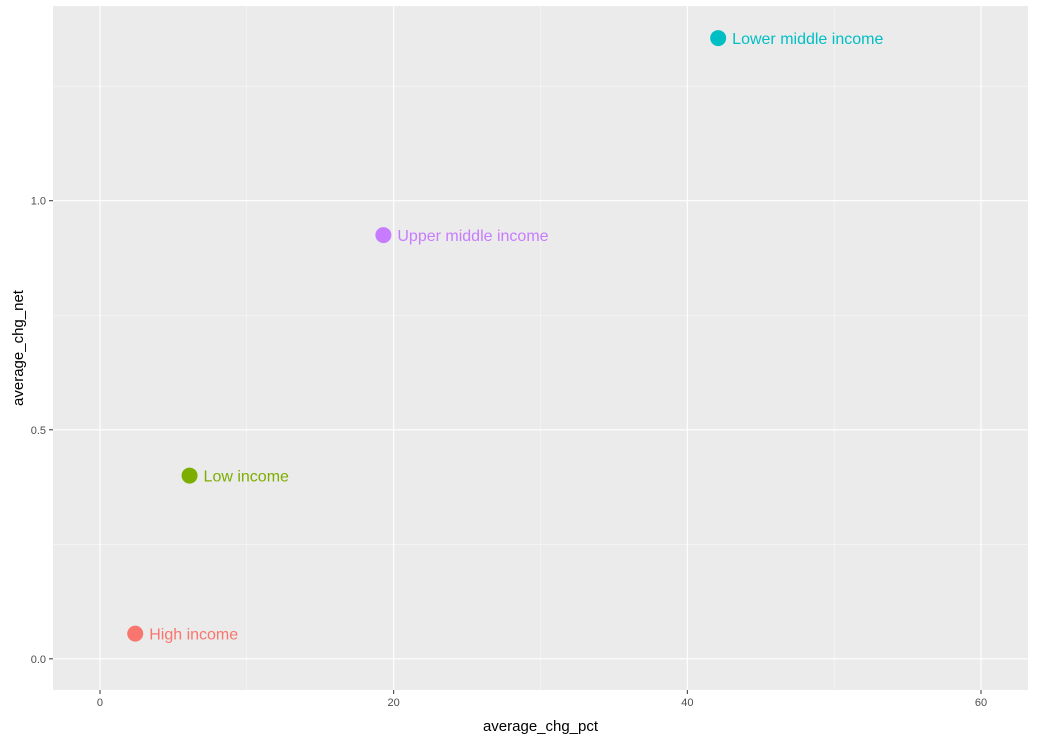 The image size is (1037, 742). I want to click on x-axis-title: average_chg_pct, so click(541, 726).